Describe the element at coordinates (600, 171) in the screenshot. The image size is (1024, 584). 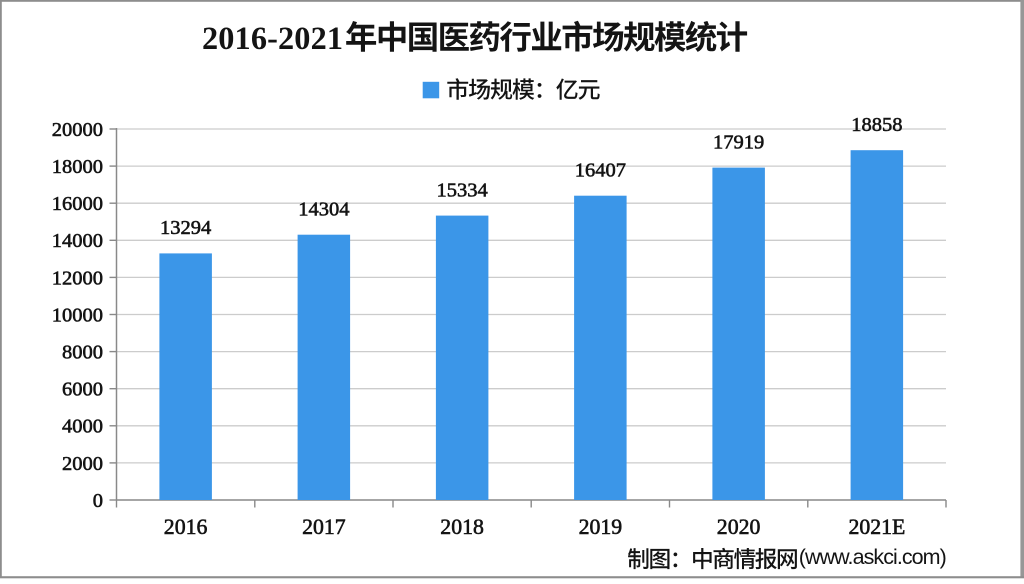
I see `svg-text: 16407` at that location.